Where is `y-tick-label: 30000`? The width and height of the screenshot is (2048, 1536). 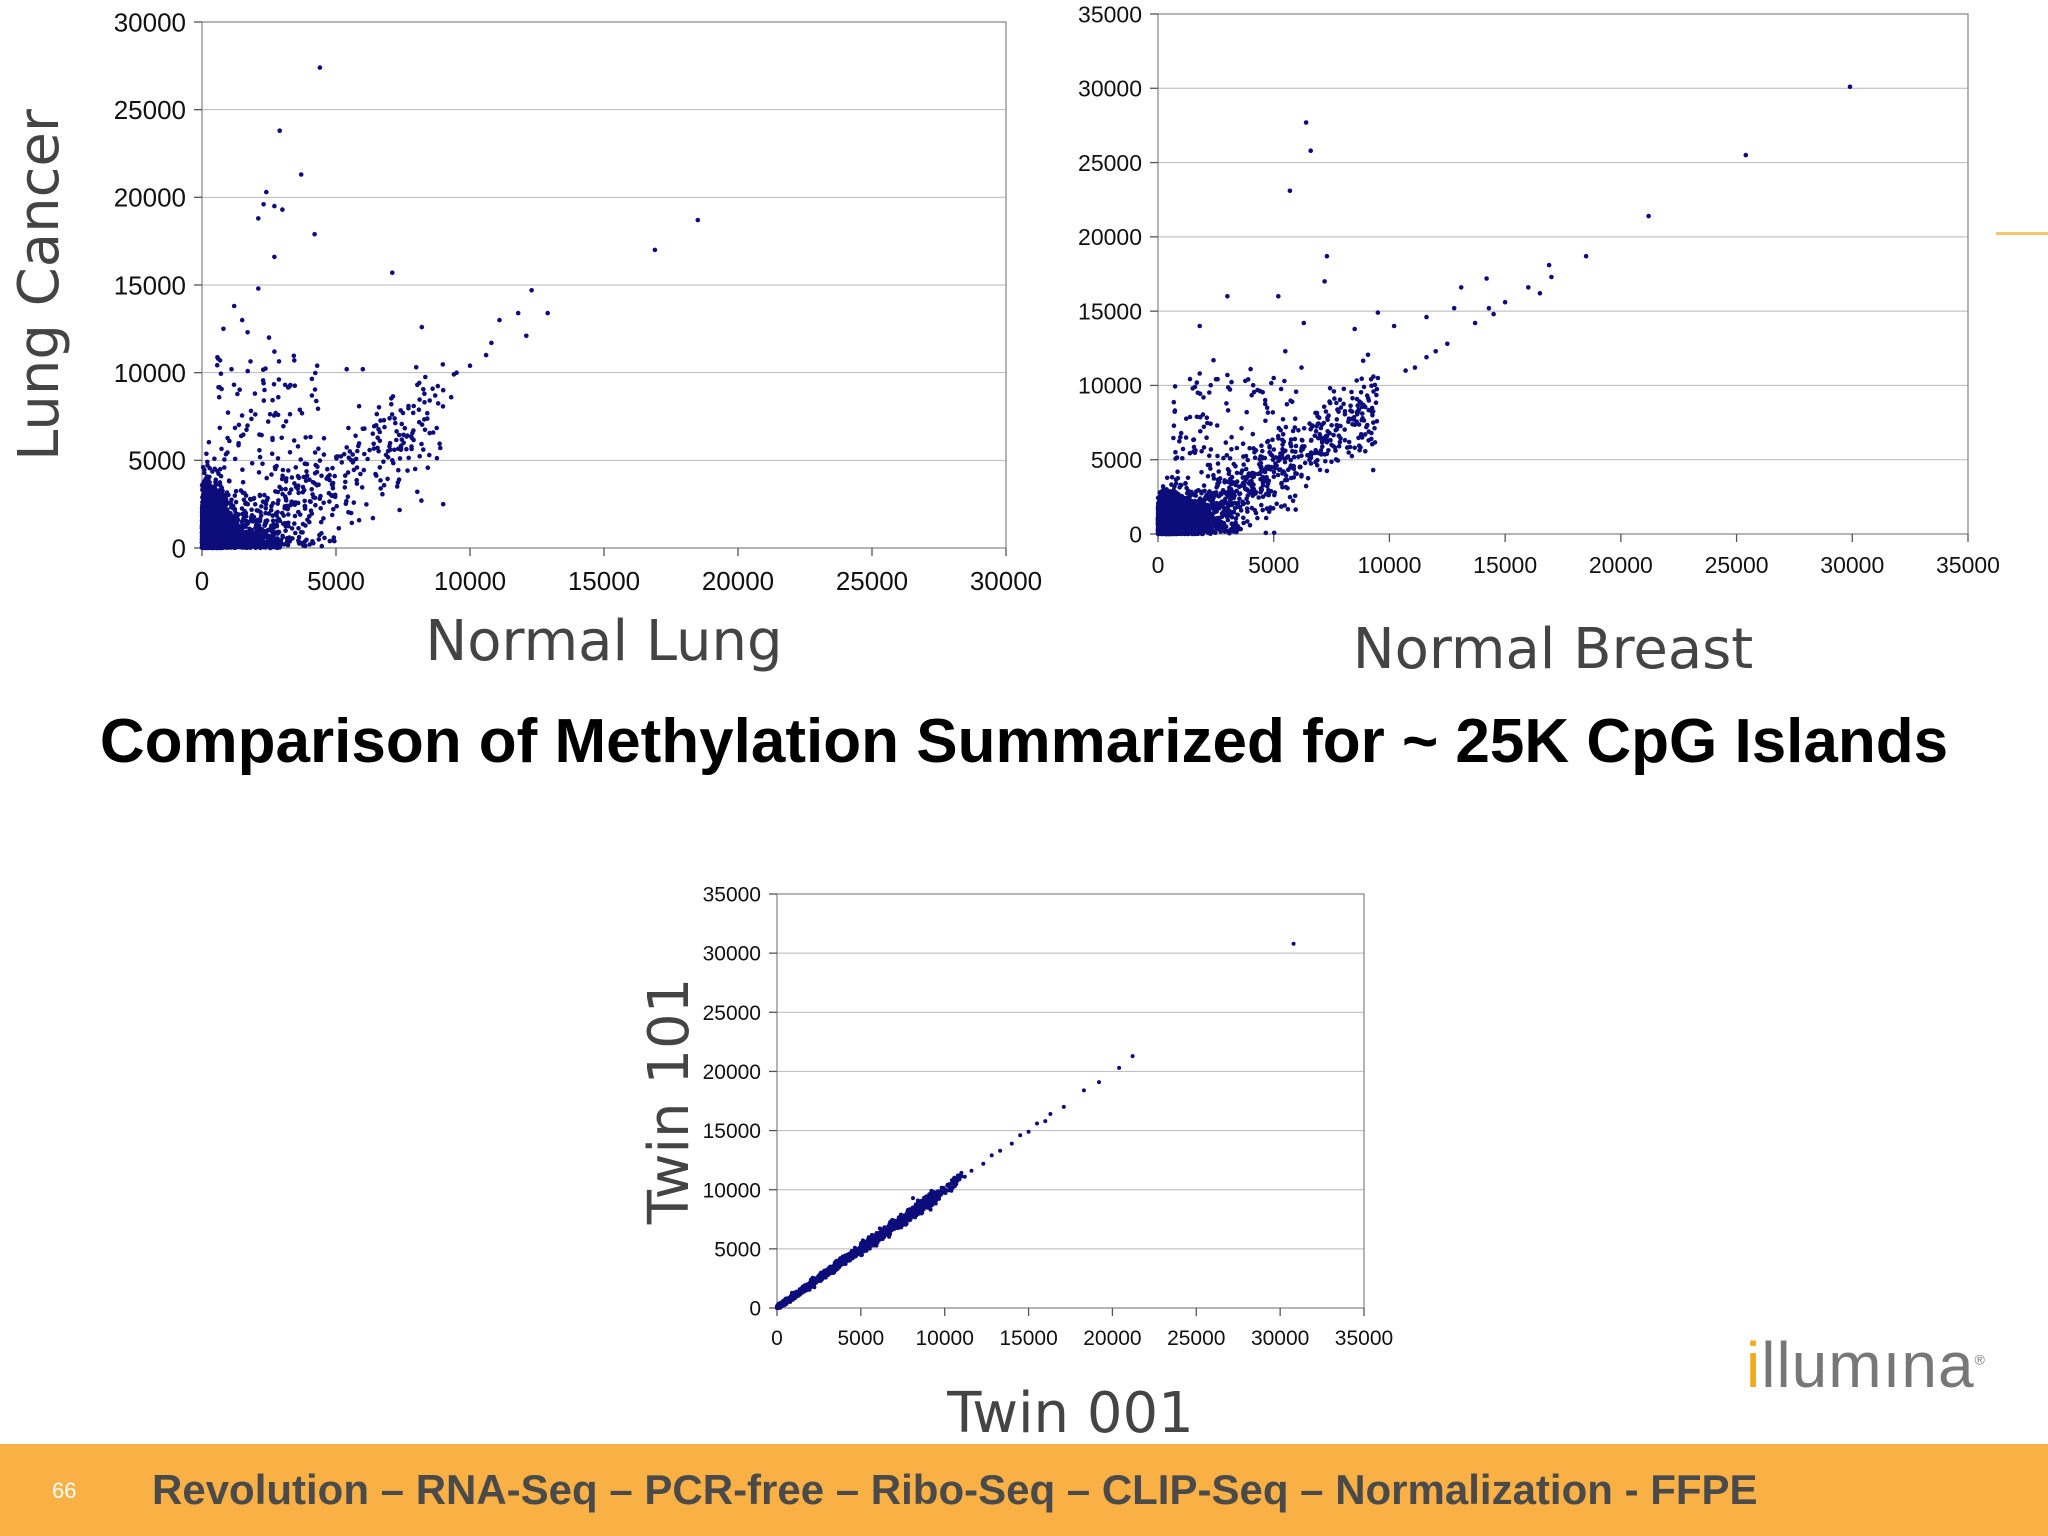 y-tick-label: 30000 is located at coordinates (150, 22).